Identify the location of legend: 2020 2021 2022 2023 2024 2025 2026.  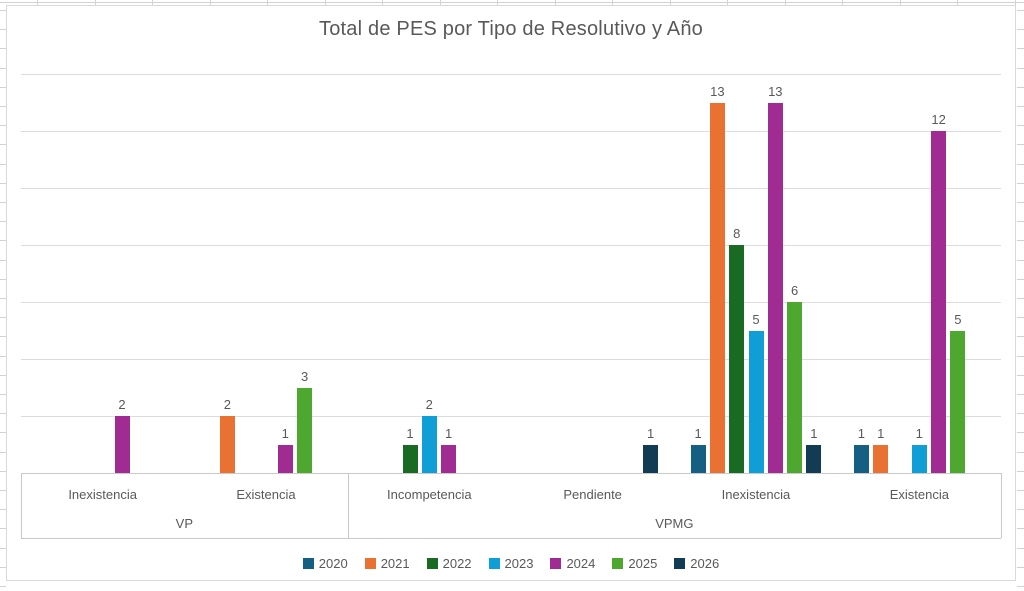
(511, 563).